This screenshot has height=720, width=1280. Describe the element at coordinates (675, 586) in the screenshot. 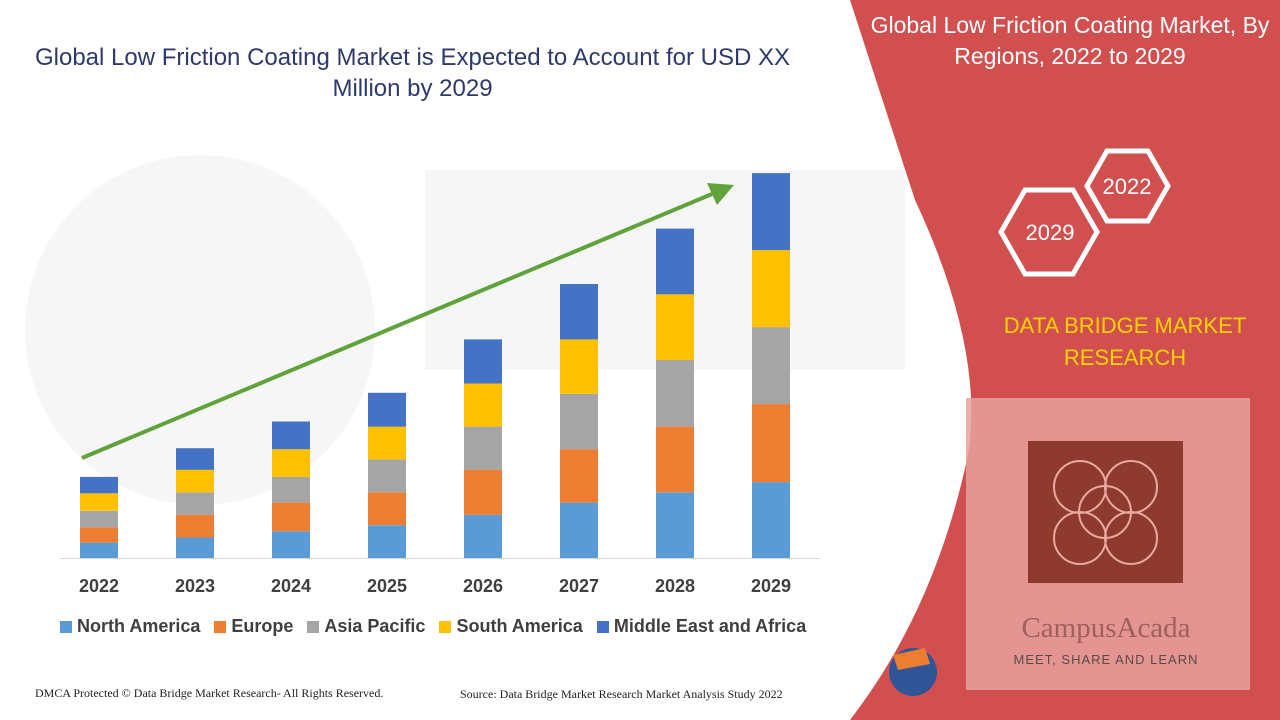

I see `x-tick-label-2028: 2028` at that location.